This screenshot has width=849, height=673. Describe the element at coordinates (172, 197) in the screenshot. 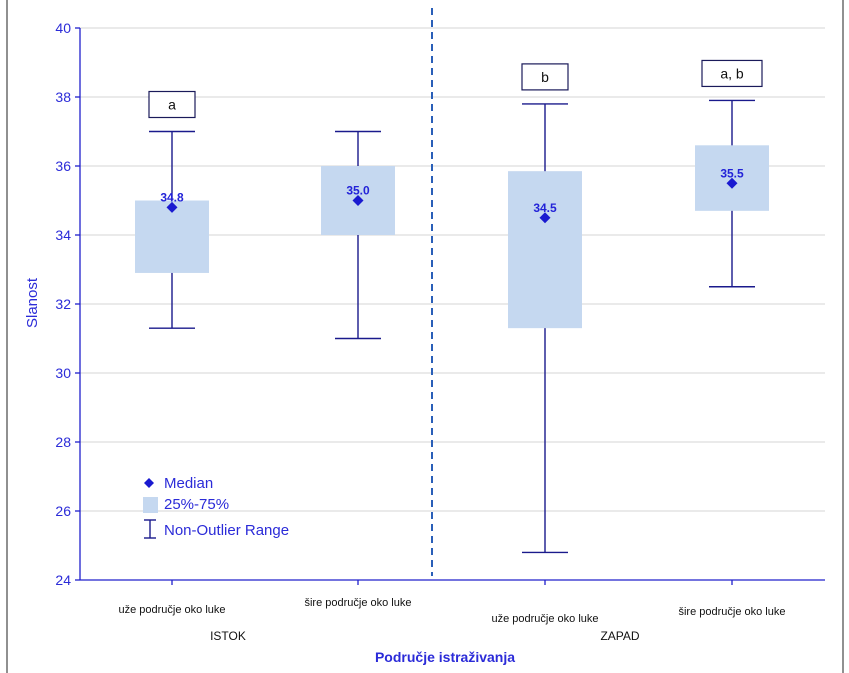

I see `median-label: 34.8` at that location.